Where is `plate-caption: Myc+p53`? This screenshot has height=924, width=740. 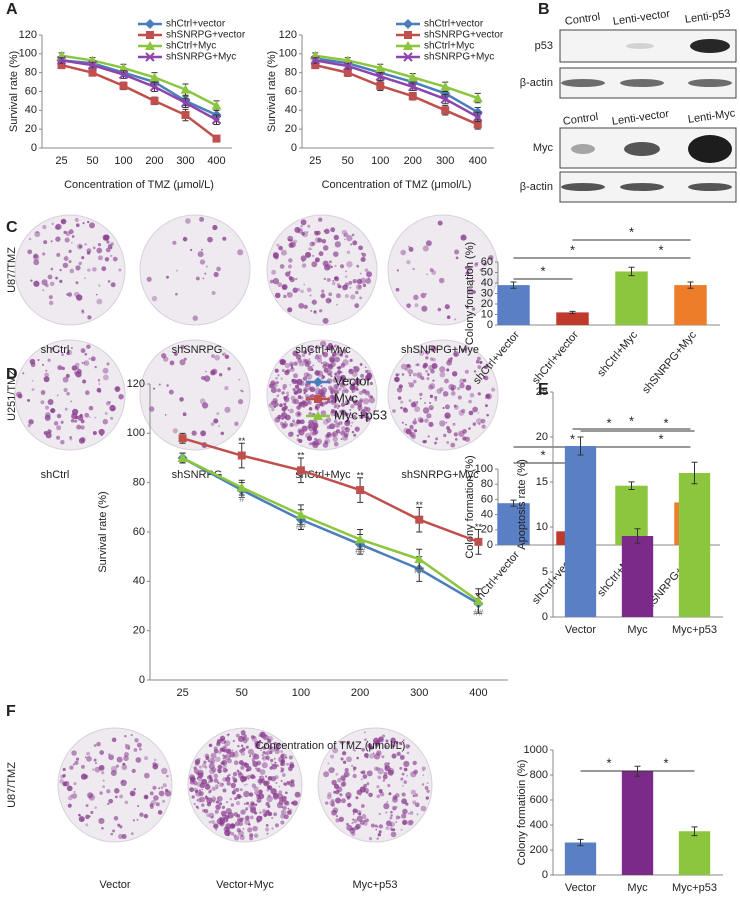 plate-caption: Myc+p53 is located at coordinates (375, 885).